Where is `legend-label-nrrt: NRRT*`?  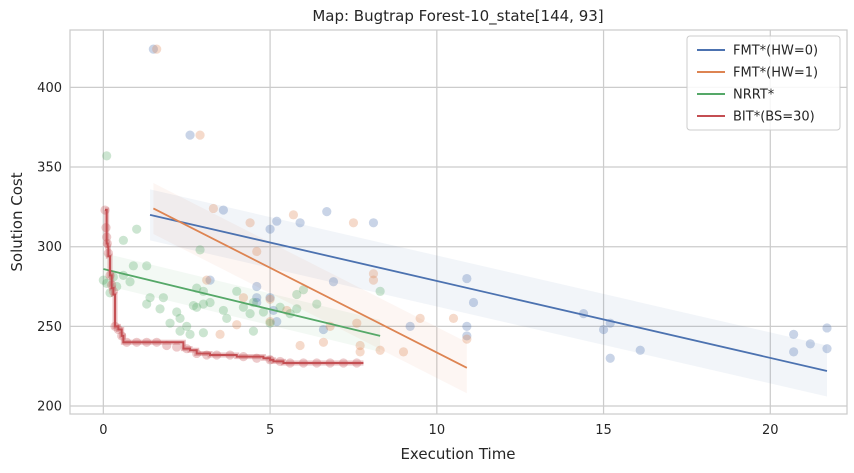 legend-label-nrrt: NRRT* is located at coordinates (754, 95).